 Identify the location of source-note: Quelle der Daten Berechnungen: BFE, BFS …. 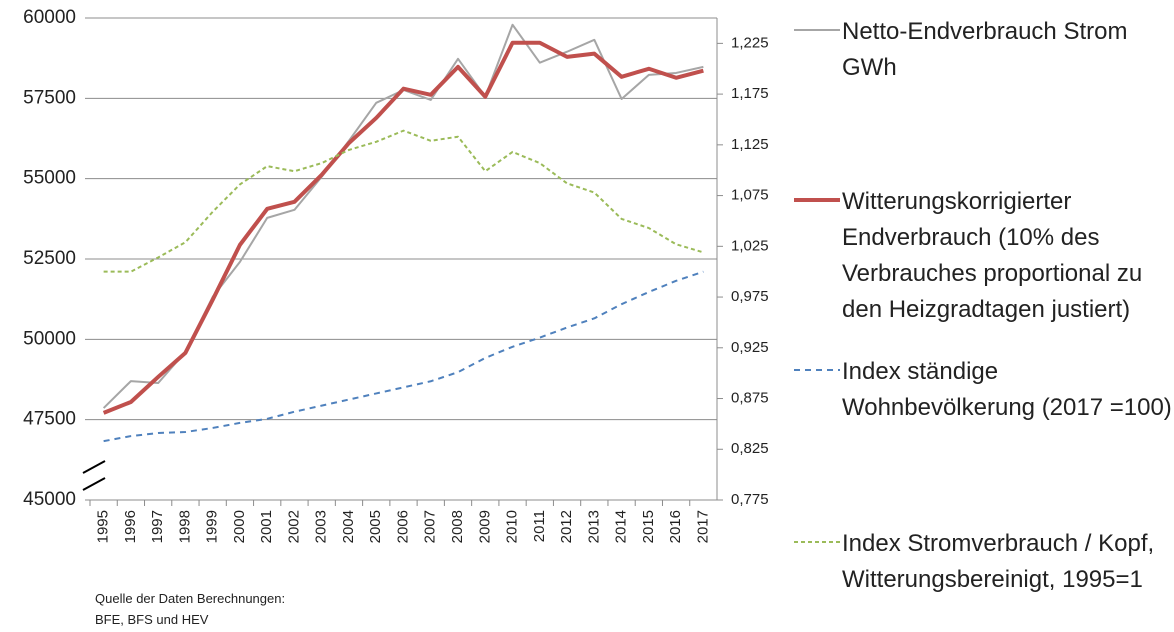
(190, 609).